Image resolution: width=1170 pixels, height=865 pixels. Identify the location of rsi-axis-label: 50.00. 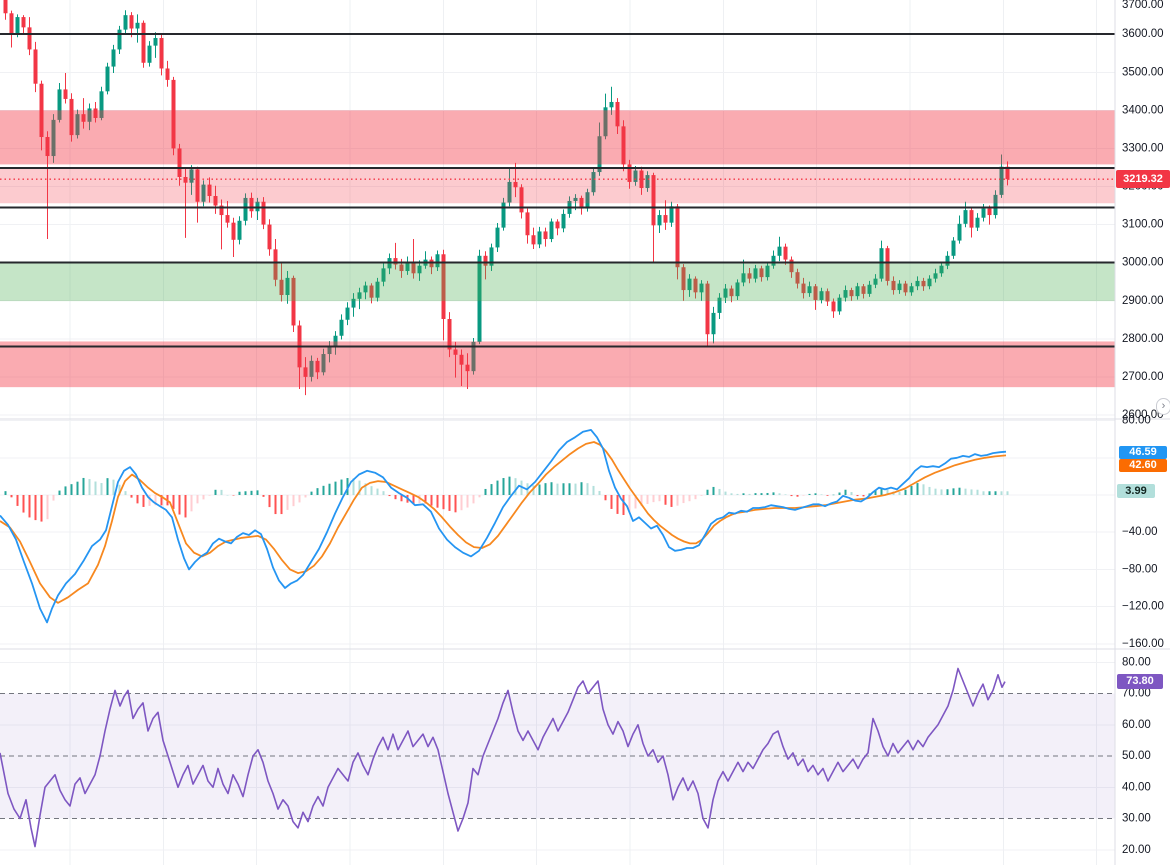
(1136, 756).